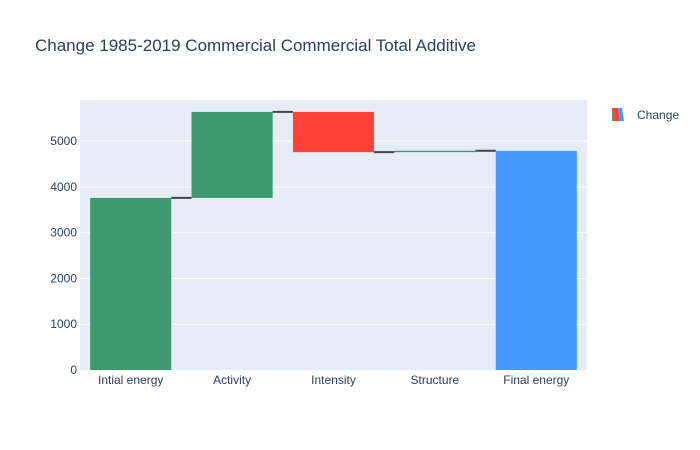 The image size is (700, 450). What do you see at coordinates (63, 233) in the screenshot?
I see `y-tick-label: 3000` at bounding box center [63, 233].